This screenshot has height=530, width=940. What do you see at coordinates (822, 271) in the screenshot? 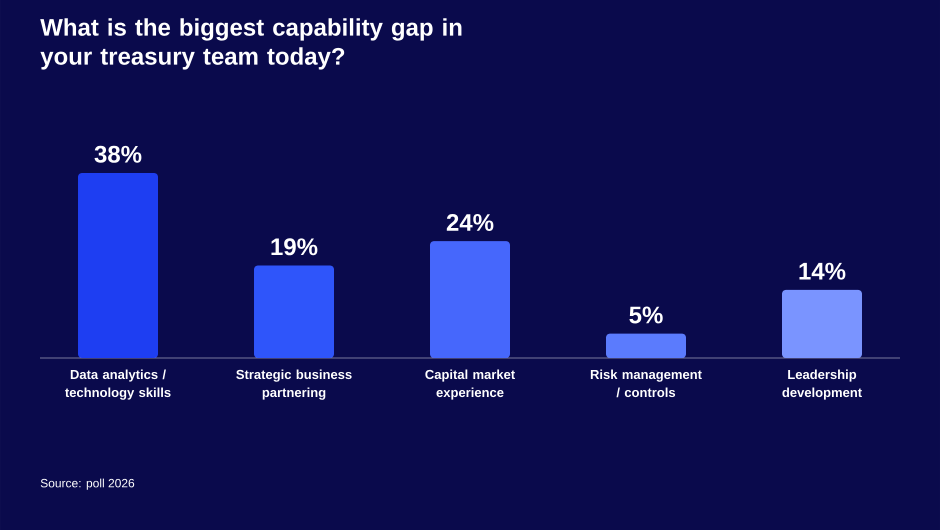
I see `data-label: 14%` at bounding box center [822, 271].